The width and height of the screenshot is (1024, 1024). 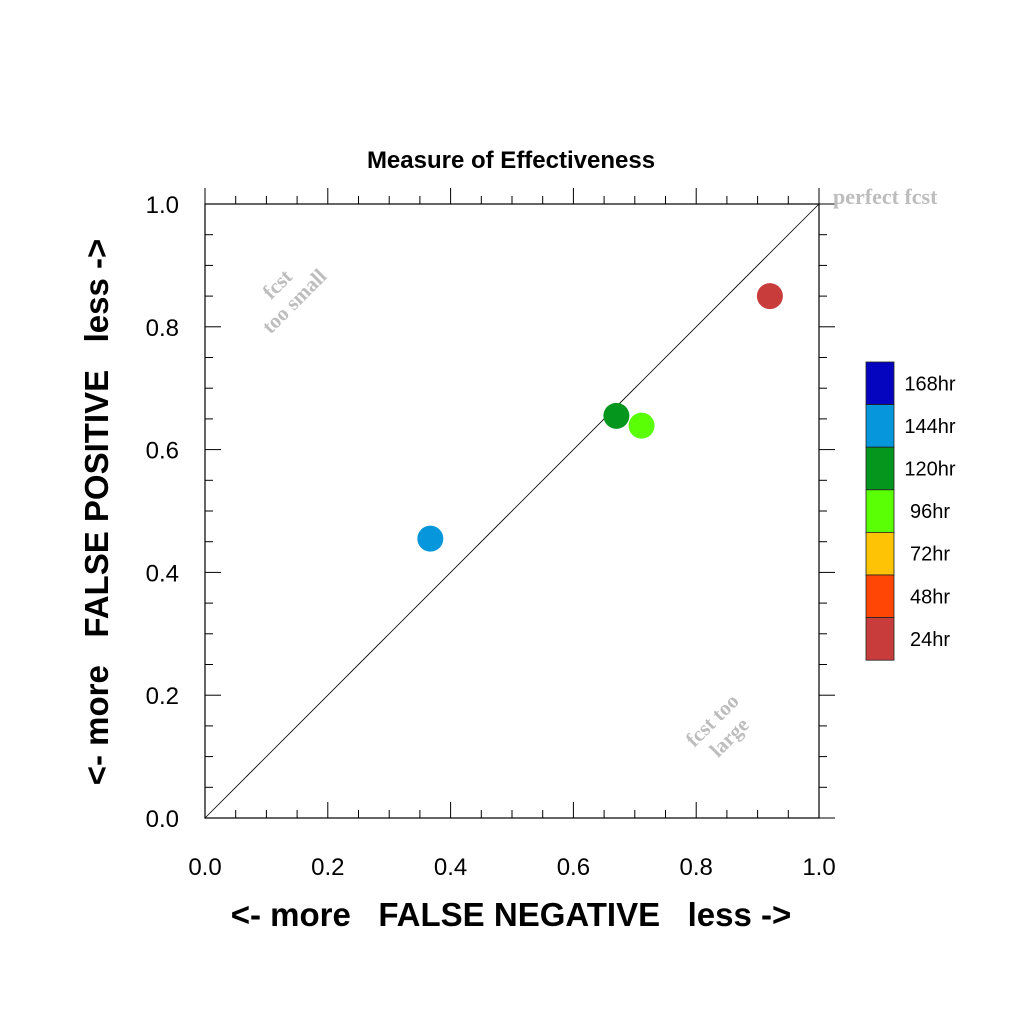 I want to click on x-tick-label: 0.0, so click(x=204, y=867).